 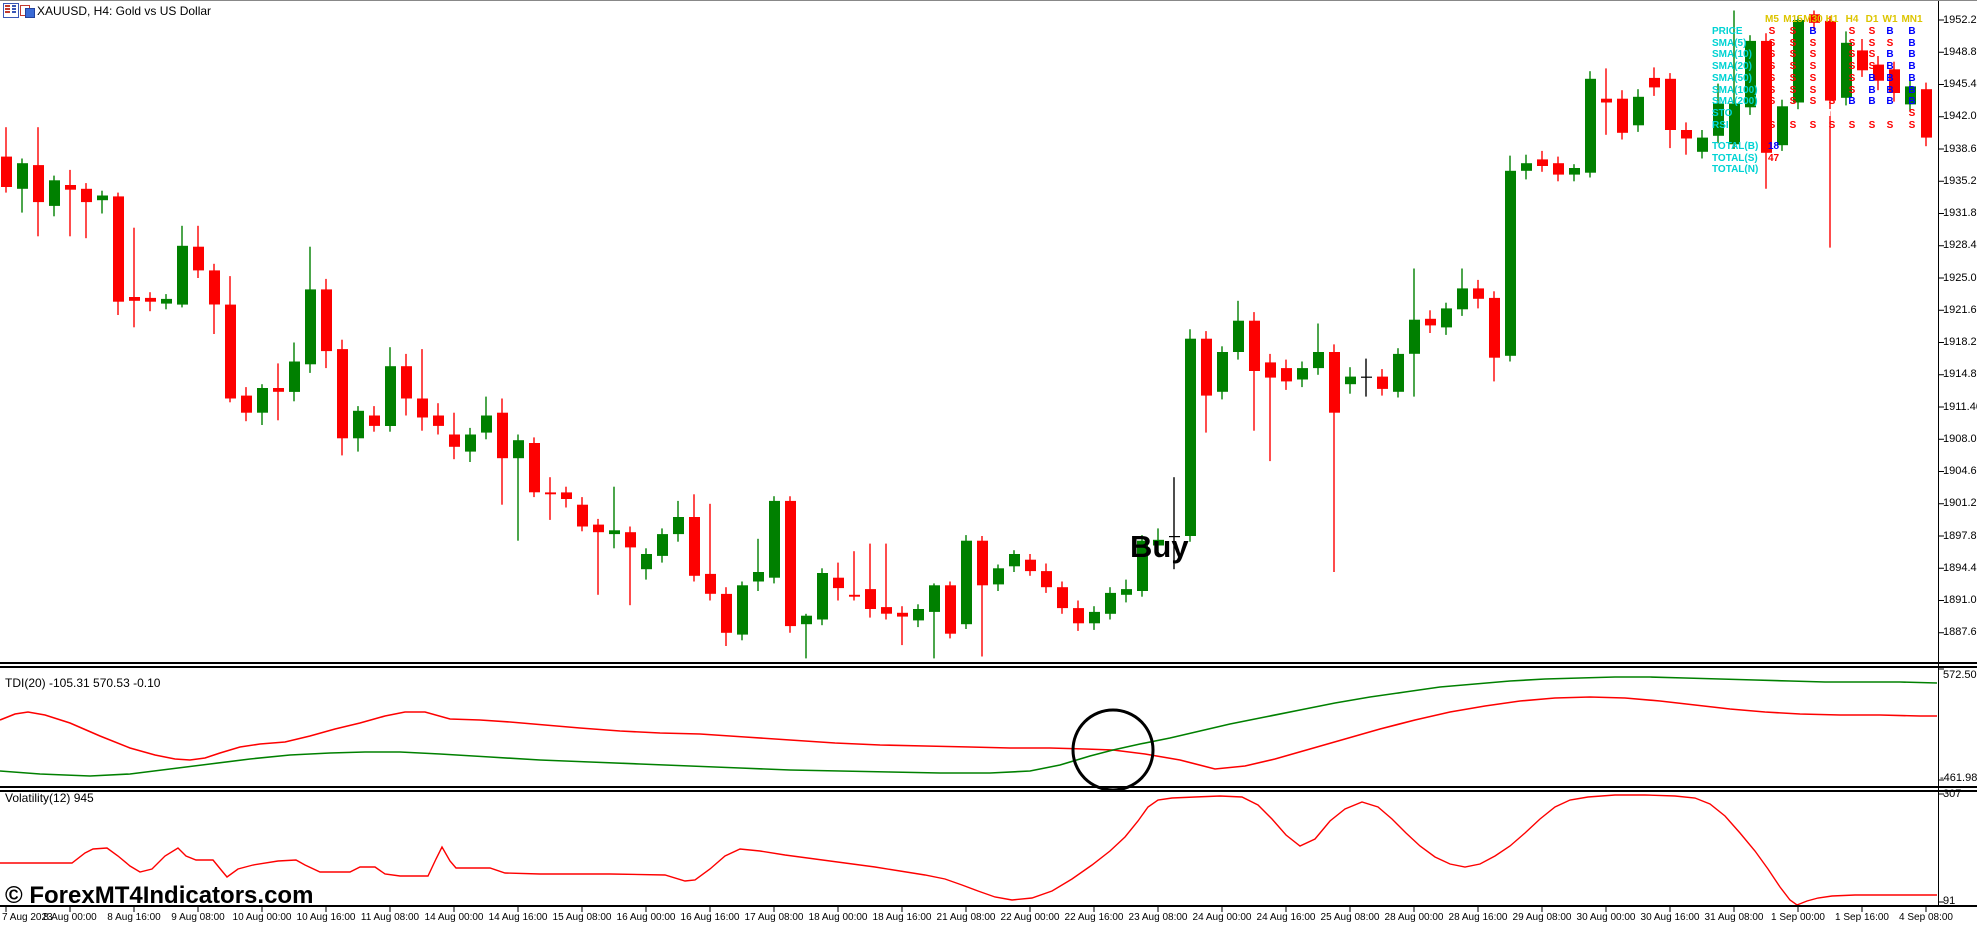 What do you see at coordinates (1852, 19) in the screenshot?
I see `dashboard-header-H4: H4` at bounding box center [1852, 19].